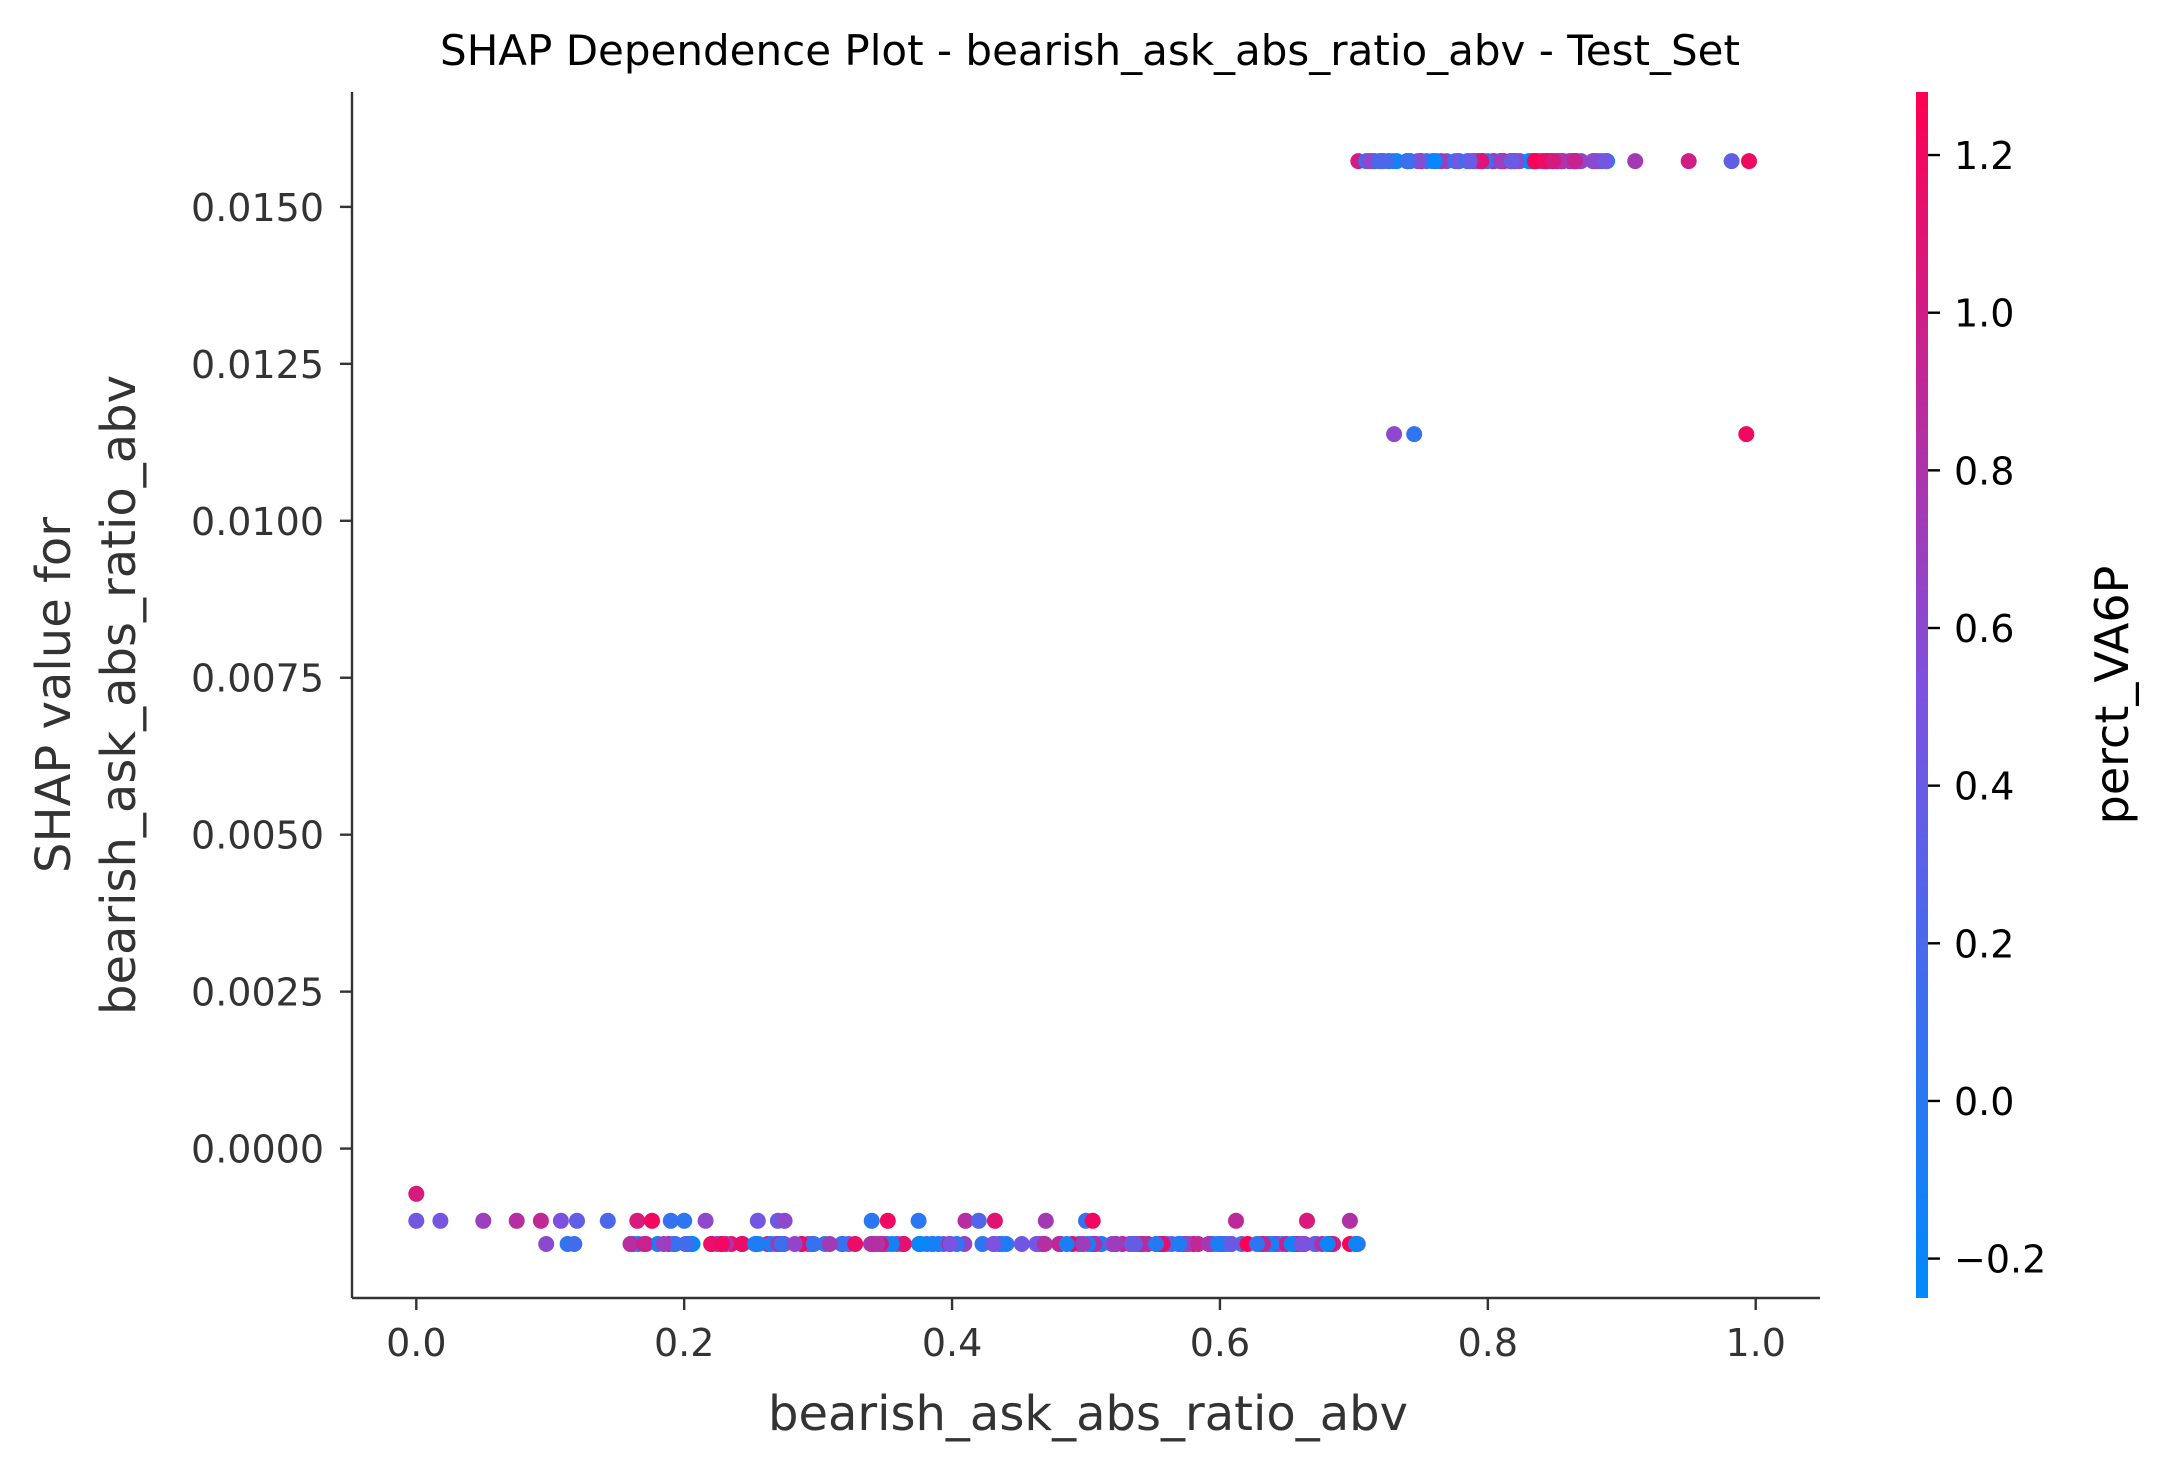 This screenshot has height=1471, width=2165. I want to click on y-tick-label: 0.0125, so click(257, 365).